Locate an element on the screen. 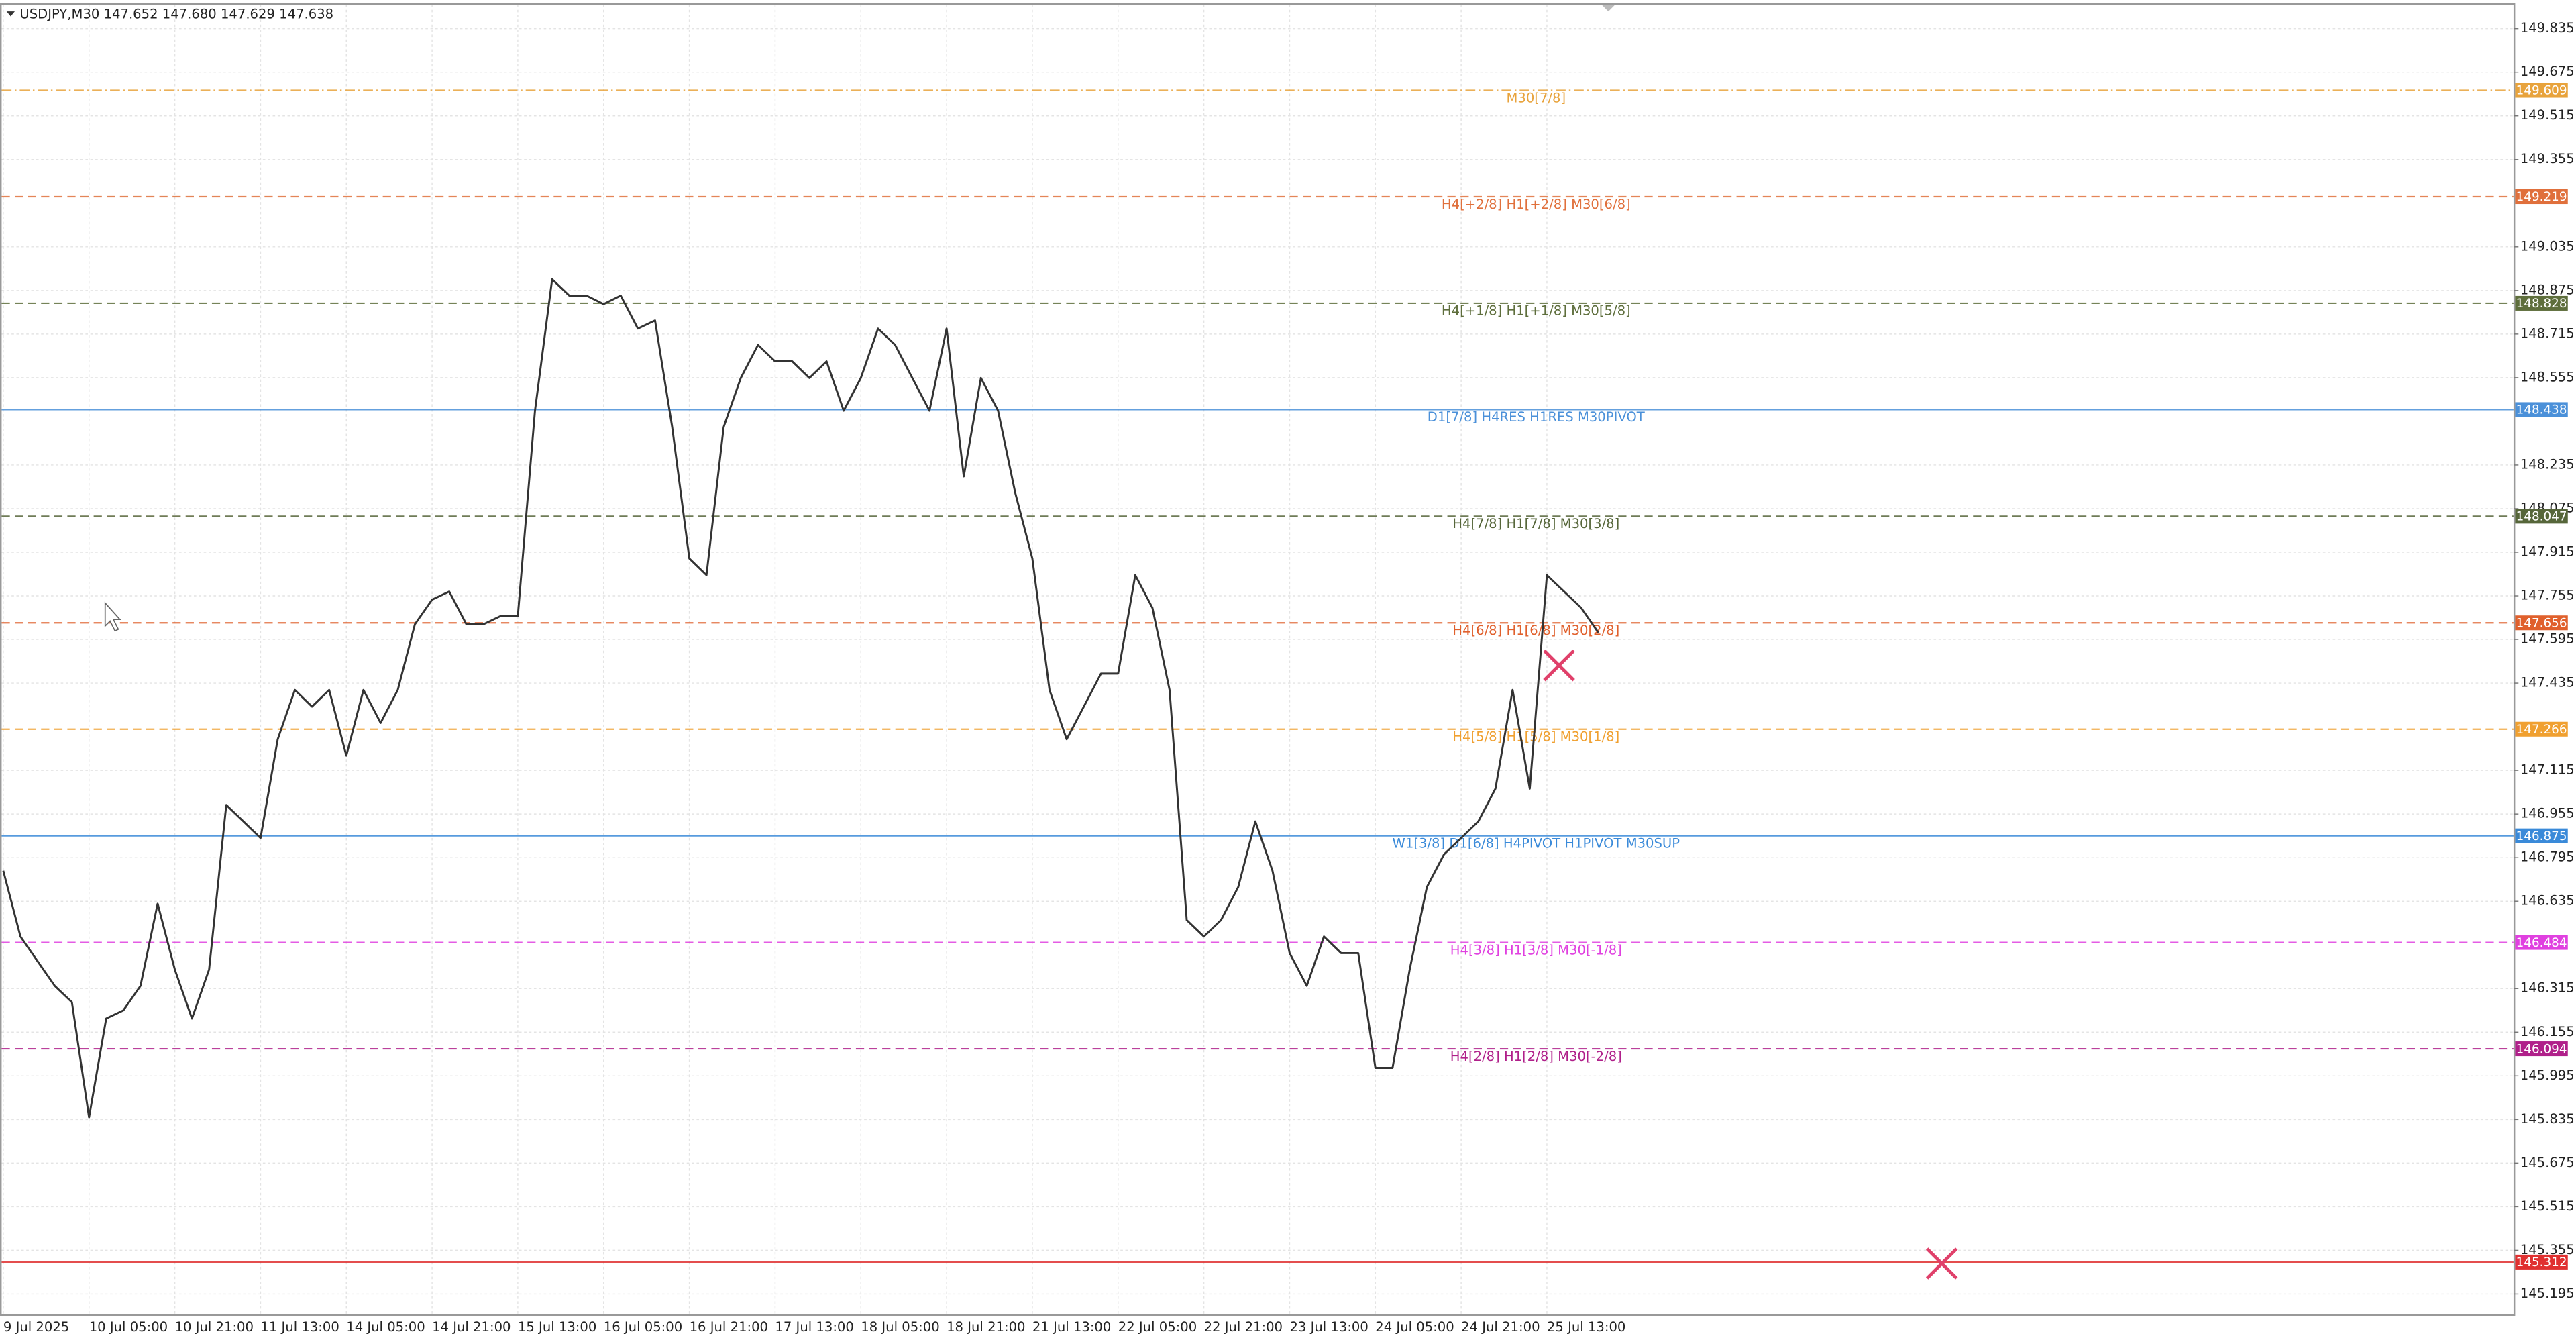  x-tick-label: 22 Jul 05:00 is located at coordinates (1157, 1327).